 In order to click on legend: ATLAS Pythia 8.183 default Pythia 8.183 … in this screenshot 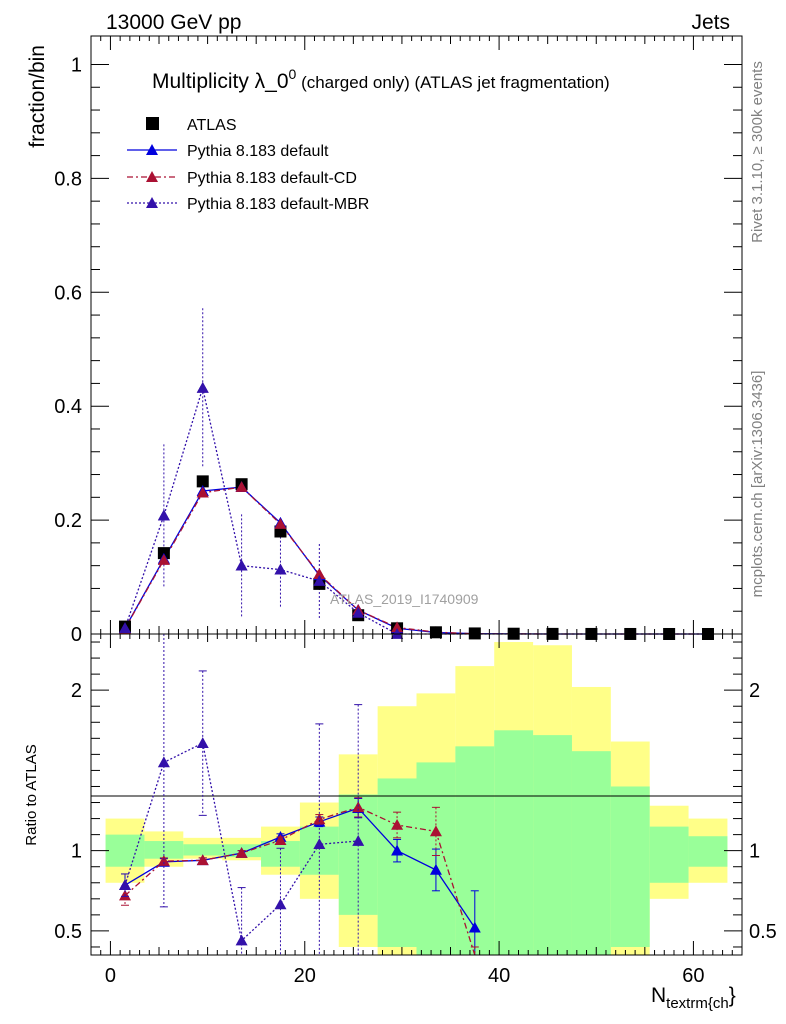, I will do `click(248, 165)`.